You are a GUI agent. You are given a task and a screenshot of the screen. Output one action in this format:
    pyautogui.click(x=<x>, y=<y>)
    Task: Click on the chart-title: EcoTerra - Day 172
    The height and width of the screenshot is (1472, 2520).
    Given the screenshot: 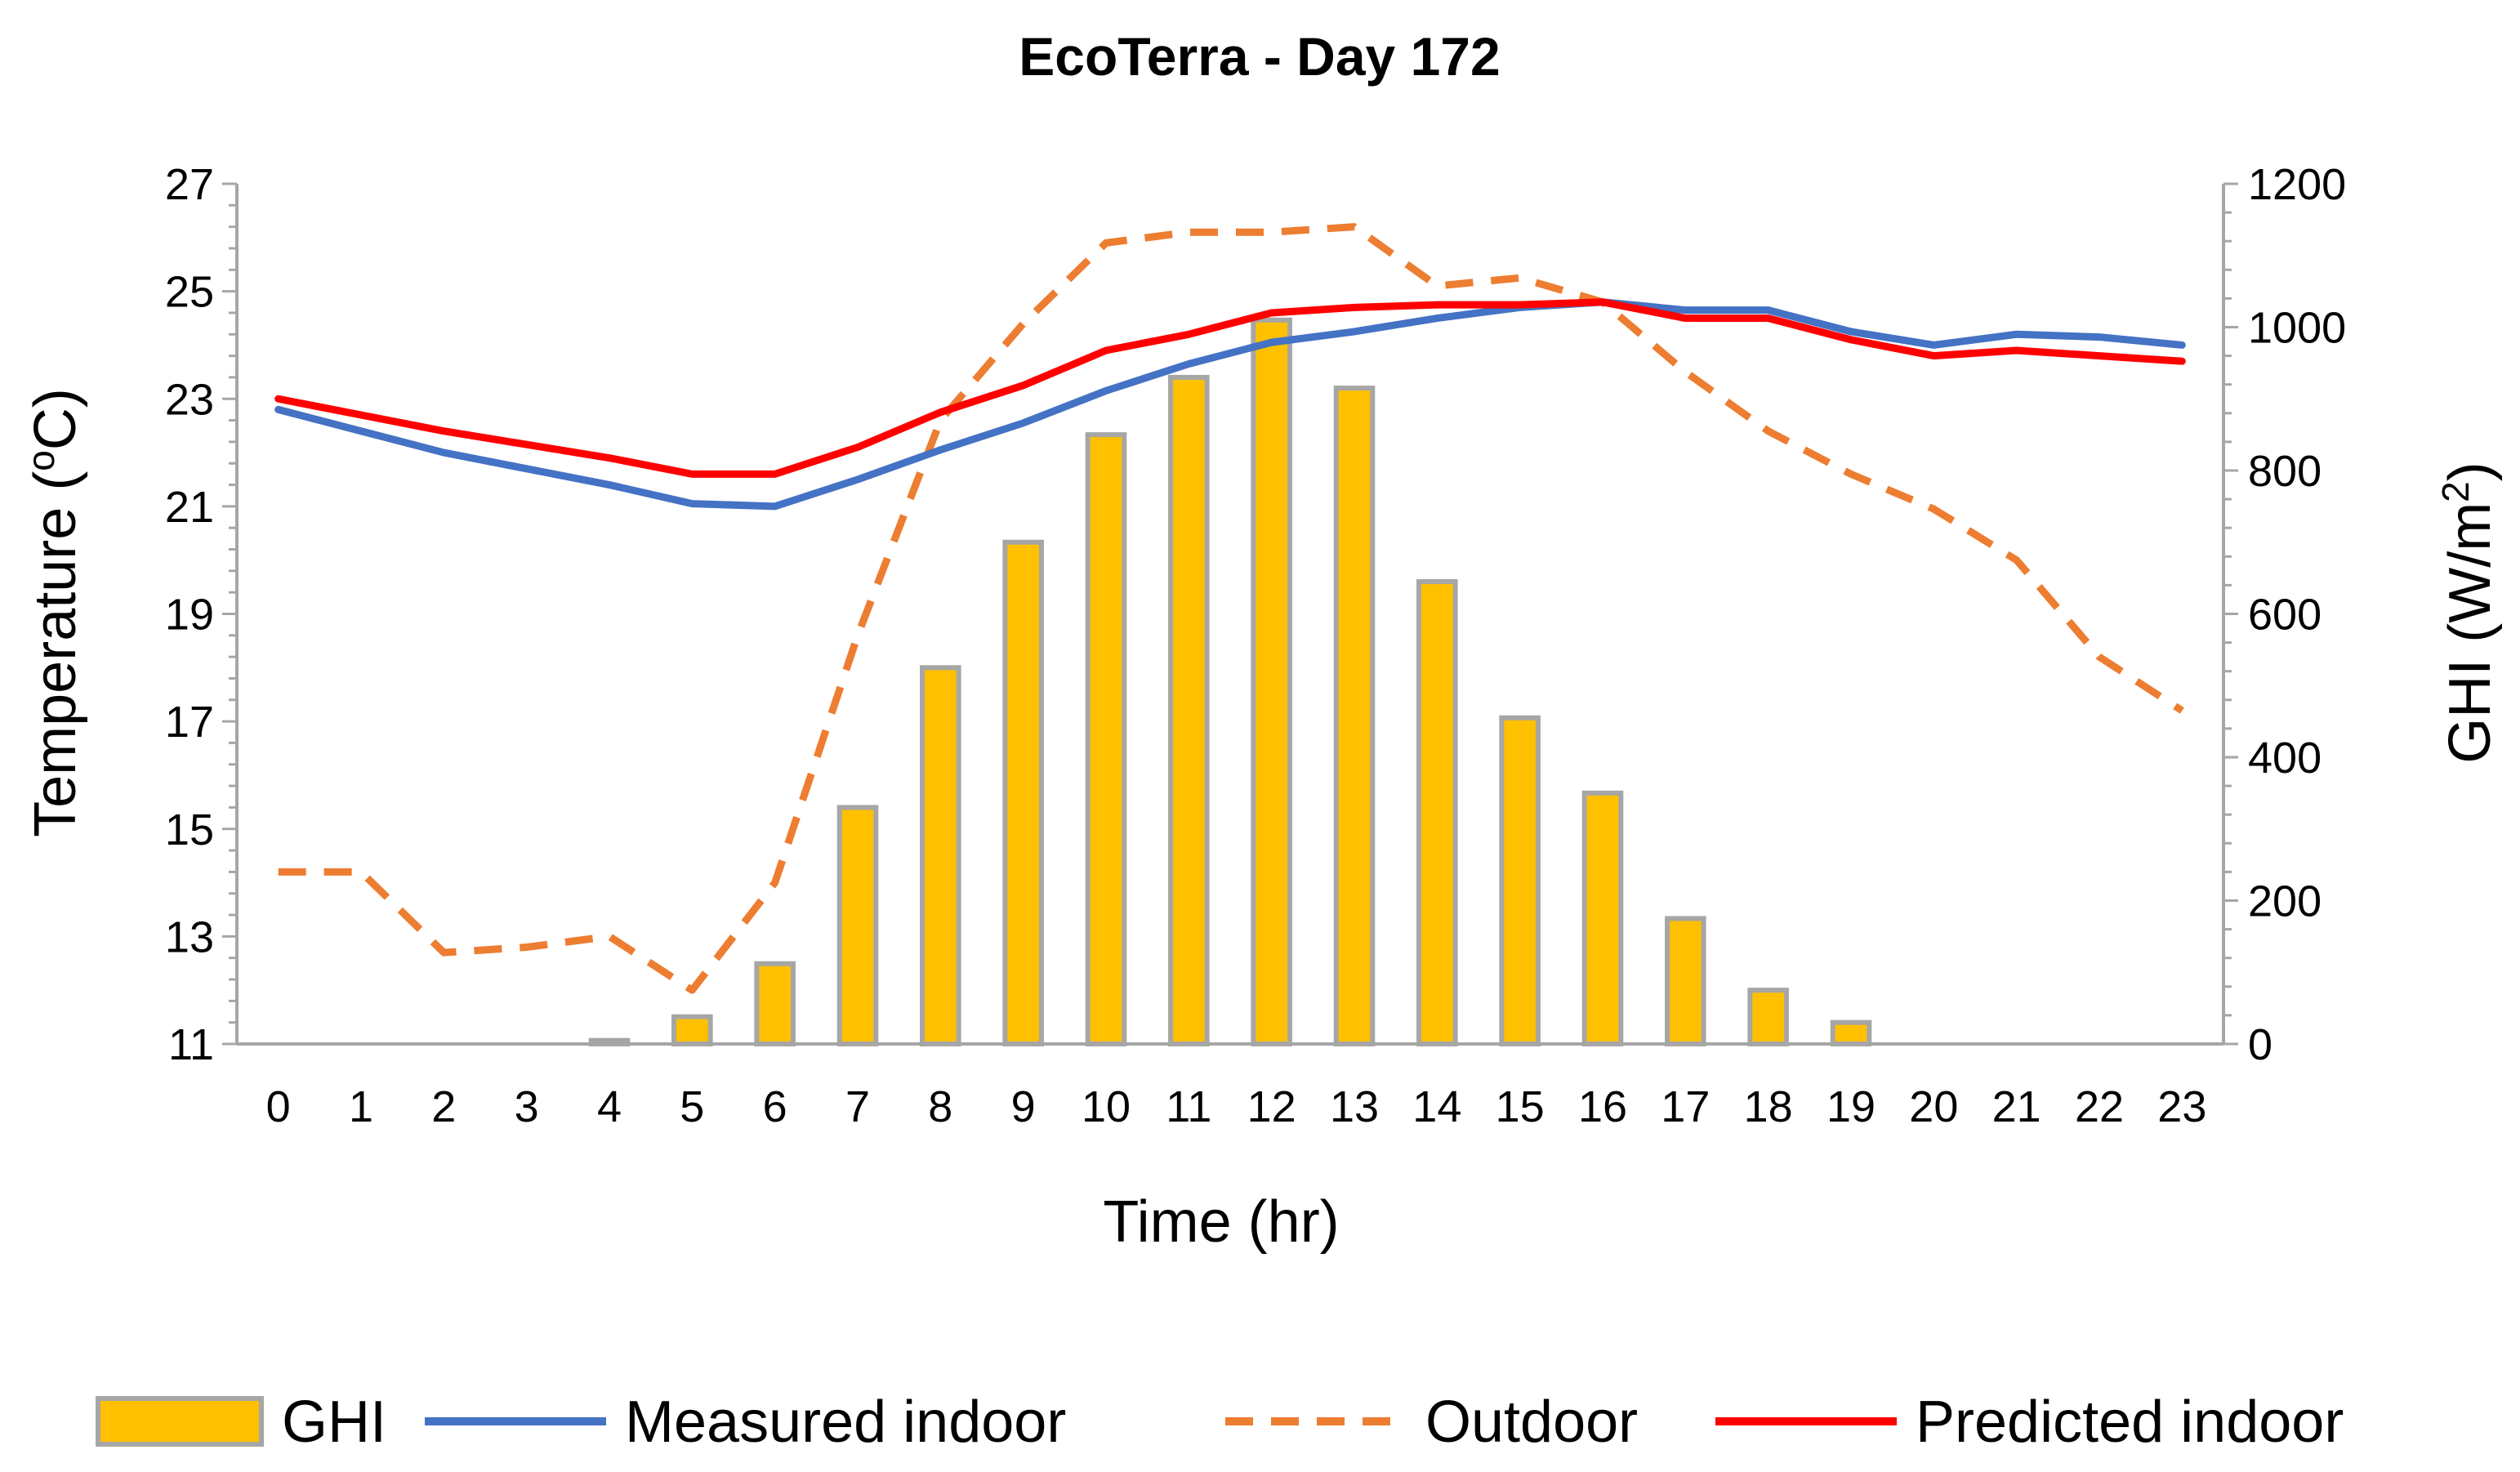 What is the action you would take?
    pyautogui.click(x=1259, y=56)
    